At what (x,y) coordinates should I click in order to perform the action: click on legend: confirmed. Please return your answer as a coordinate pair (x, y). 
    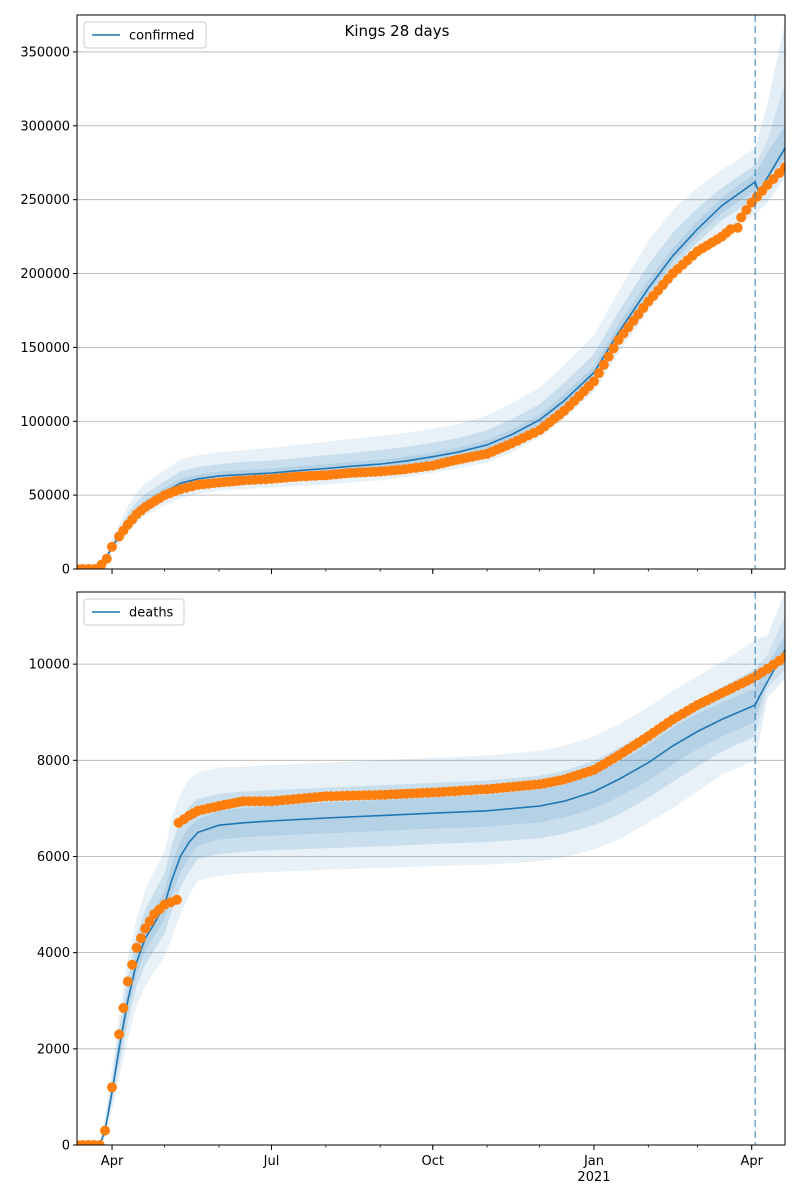
    Looking at the image, I should click on (145, 35).